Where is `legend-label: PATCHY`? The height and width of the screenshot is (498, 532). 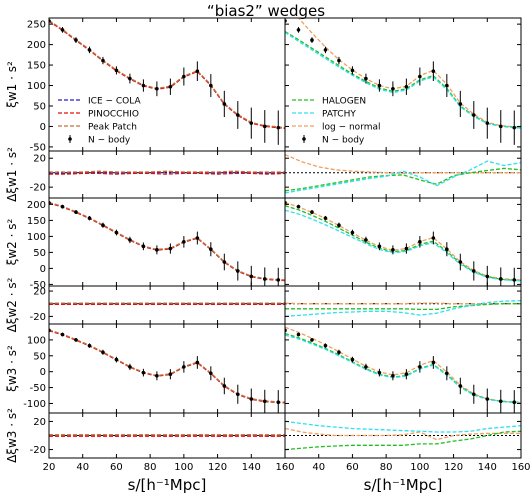 legend-label: PATCHY is located at coordinates (339, 115).